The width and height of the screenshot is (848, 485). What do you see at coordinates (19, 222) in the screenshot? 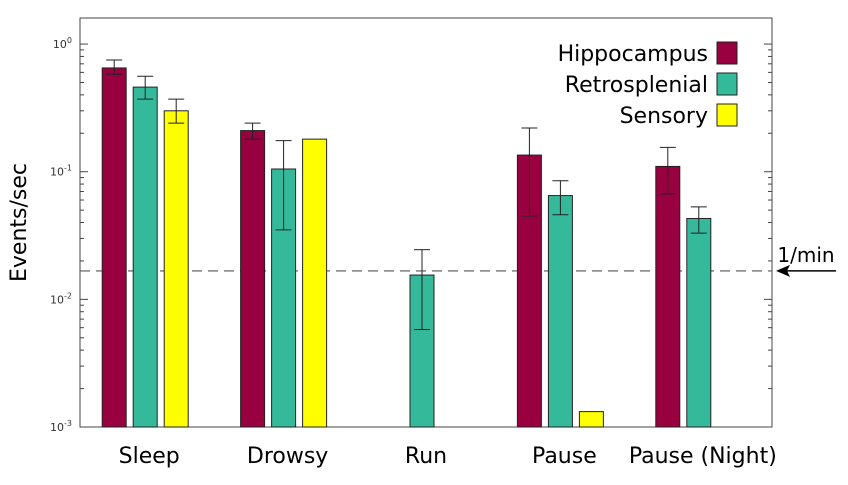
I see `y-axis-title: Events/sec` at bounding box center [19, 222].